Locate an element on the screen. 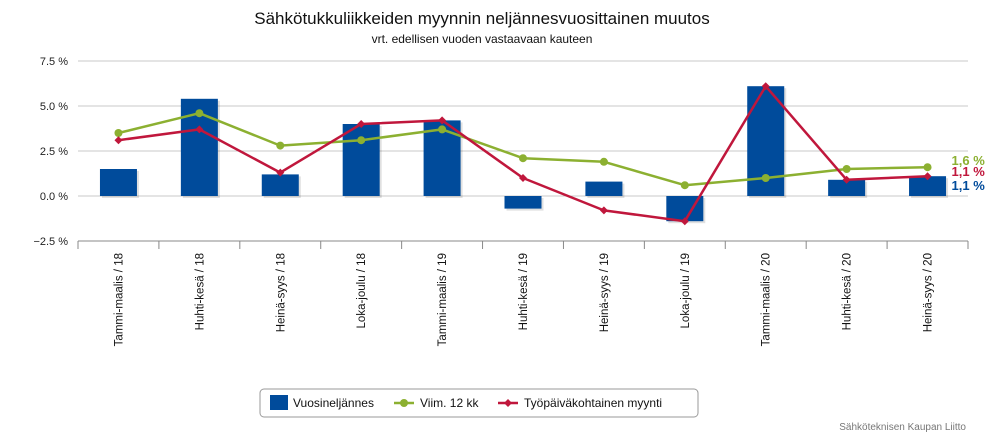  y-axis: 7.5 % 5.0 % 2.5 % 0.0 % −2.5 % is located at coordinates (50, 152).